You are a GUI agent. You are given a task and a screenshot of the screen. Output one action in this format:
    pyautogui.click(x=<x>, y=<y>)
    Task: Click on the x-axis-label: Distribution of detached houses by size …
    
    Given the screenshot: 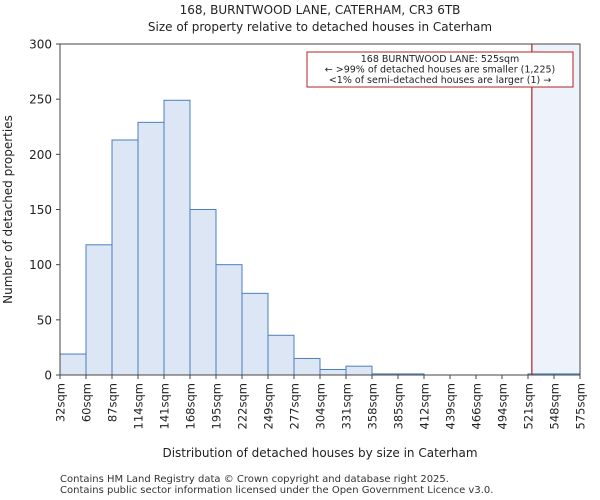 What is the action you would take?
    pyautogui.click(x=319, y=453)
    